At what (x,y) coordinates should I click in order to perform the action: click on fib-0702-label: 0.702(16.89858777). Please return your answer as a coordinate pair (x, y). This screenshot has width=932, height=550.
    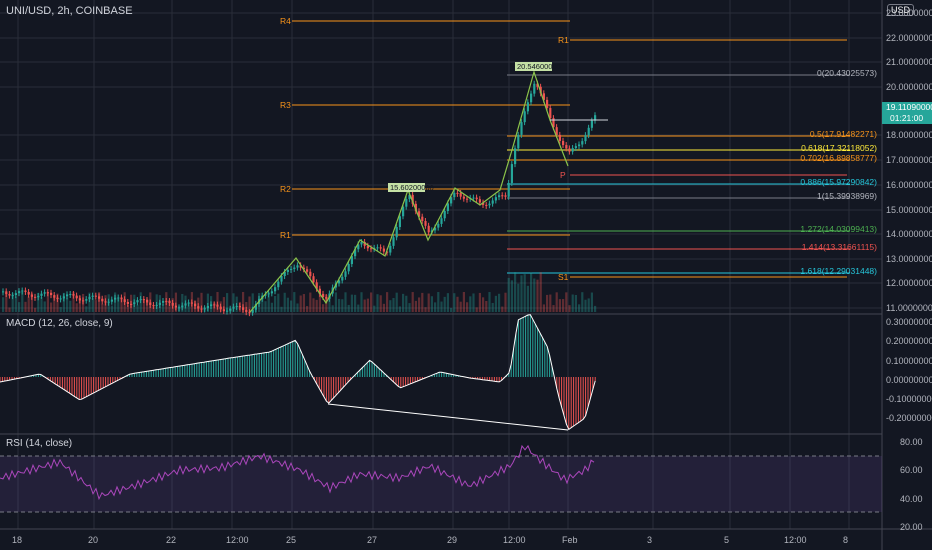
    Looking at the image, I should click on (838, 158).